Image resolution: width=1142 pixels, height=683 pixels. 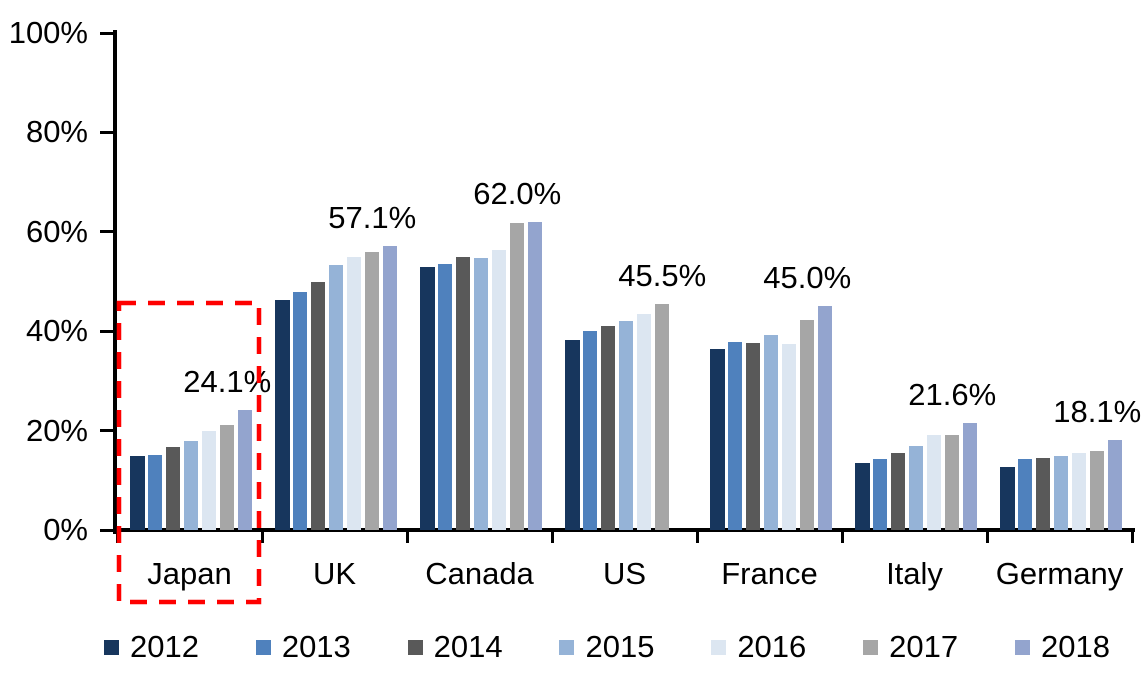 I want to click on chart-legend: 2012 2013 2014 2015 2016 2017 2018, so click(x=607, y=647).